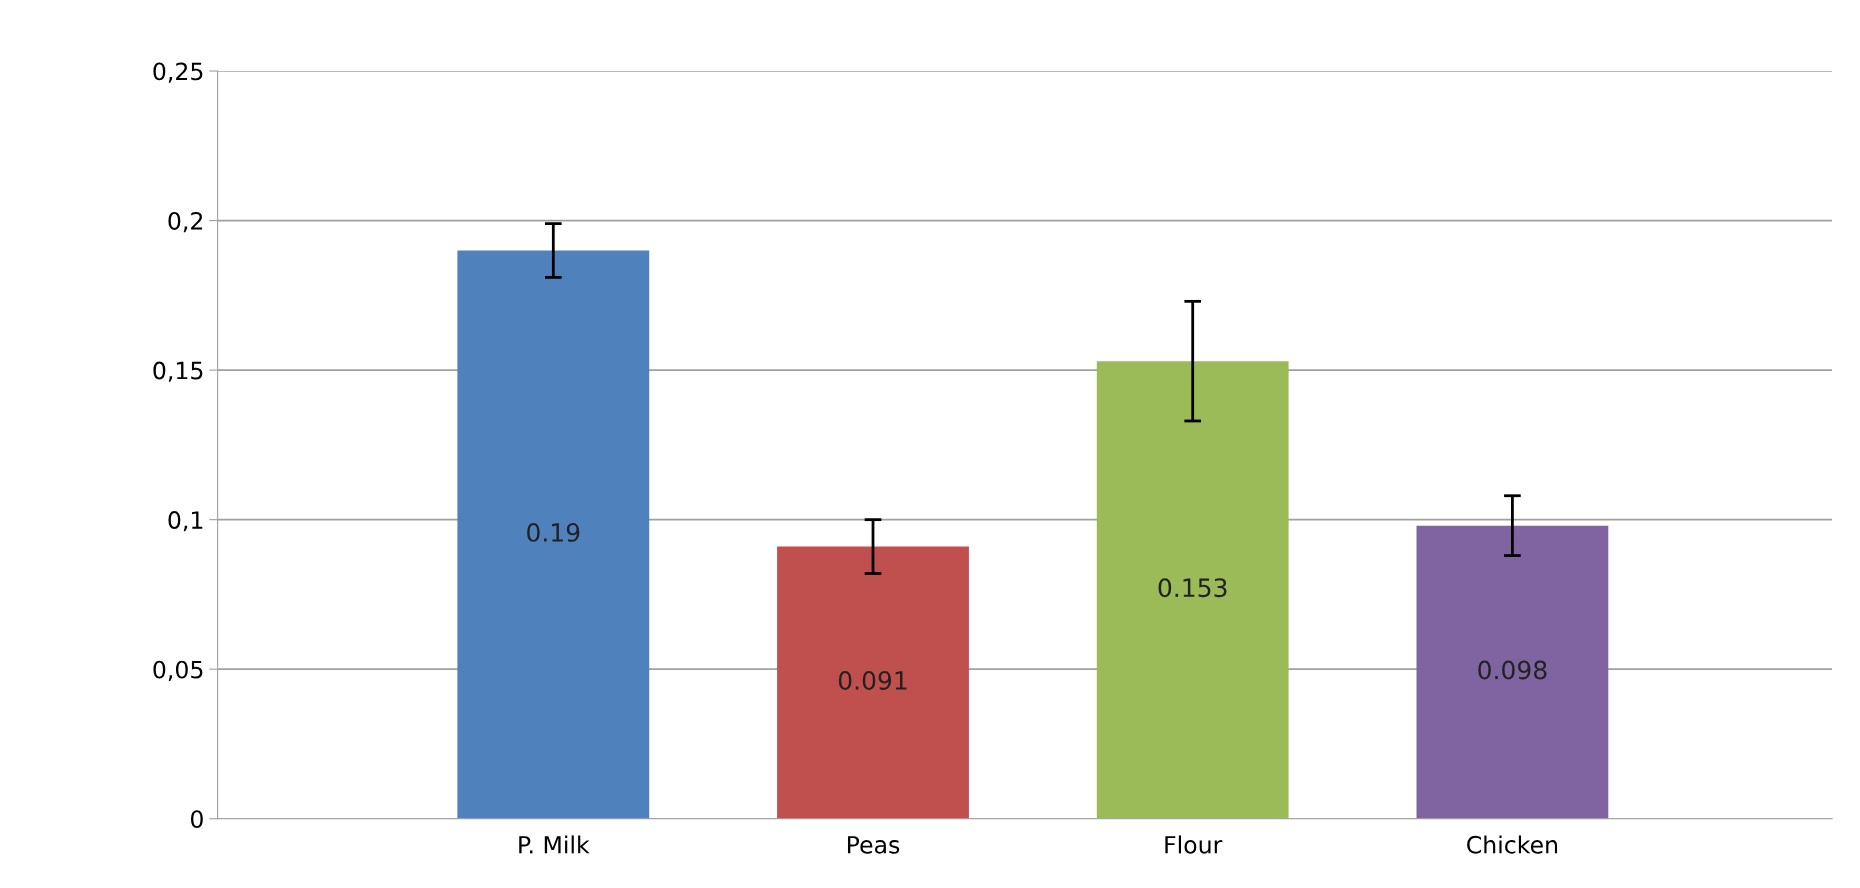  What do you see at coordinates (1194, 844) in the screenshot?
I see `x-tick-label: Flour` at bounding box center [1194, 844].